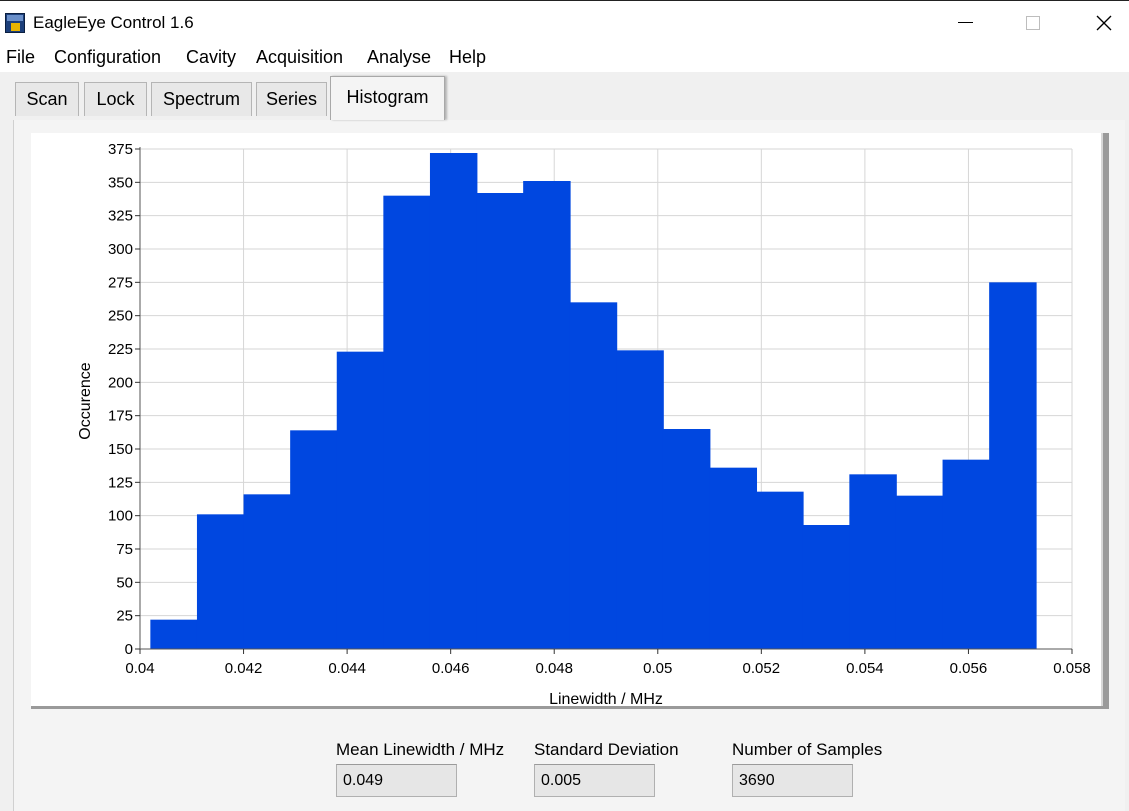 The image size is (1129, 811). Describe the element at coordinates (120, 416) in the screenshot. I see `y-tick-label: 175` at that location.